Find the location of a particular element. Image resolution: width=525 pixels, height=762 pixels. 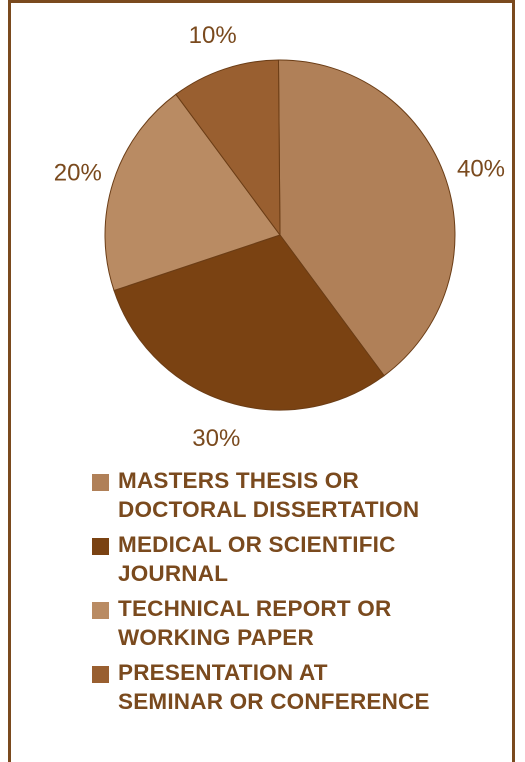

legend-label: MASTERS THESIS OR DOCTORAL DISSERTATION is located at coordinates (269, 495).